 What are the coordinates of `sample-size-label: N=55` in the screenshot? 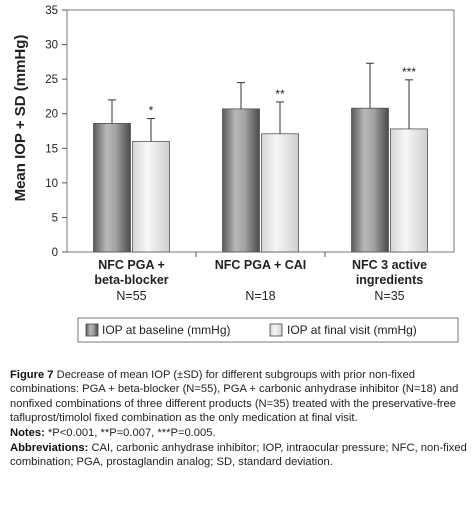 It's located at (131, 296).